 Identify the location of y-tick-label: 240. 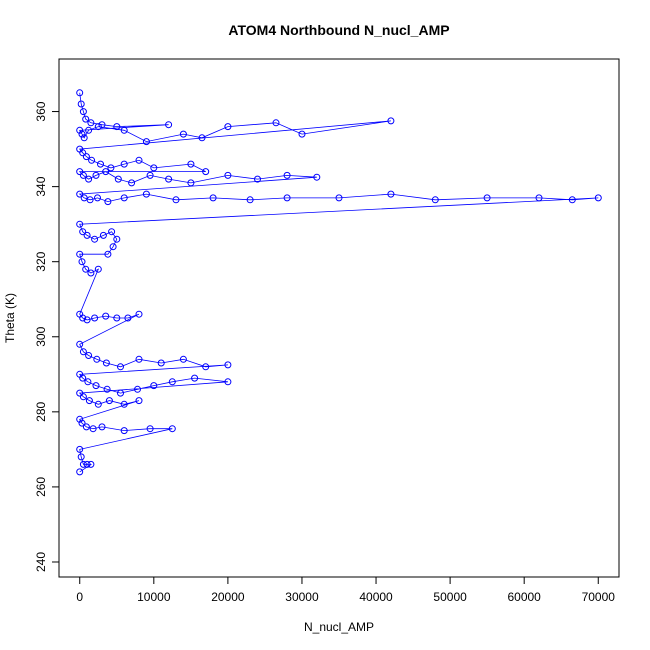
(41, 562).